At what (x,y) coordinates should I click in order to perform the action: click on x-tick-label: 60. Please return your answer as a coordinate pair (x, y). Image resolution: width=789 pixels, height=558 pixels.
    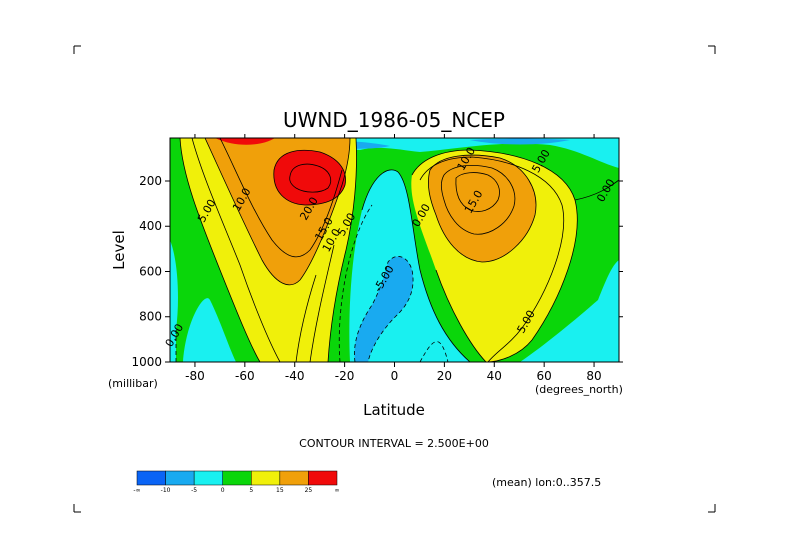
    Looking at the image, I should click on (544, 376).